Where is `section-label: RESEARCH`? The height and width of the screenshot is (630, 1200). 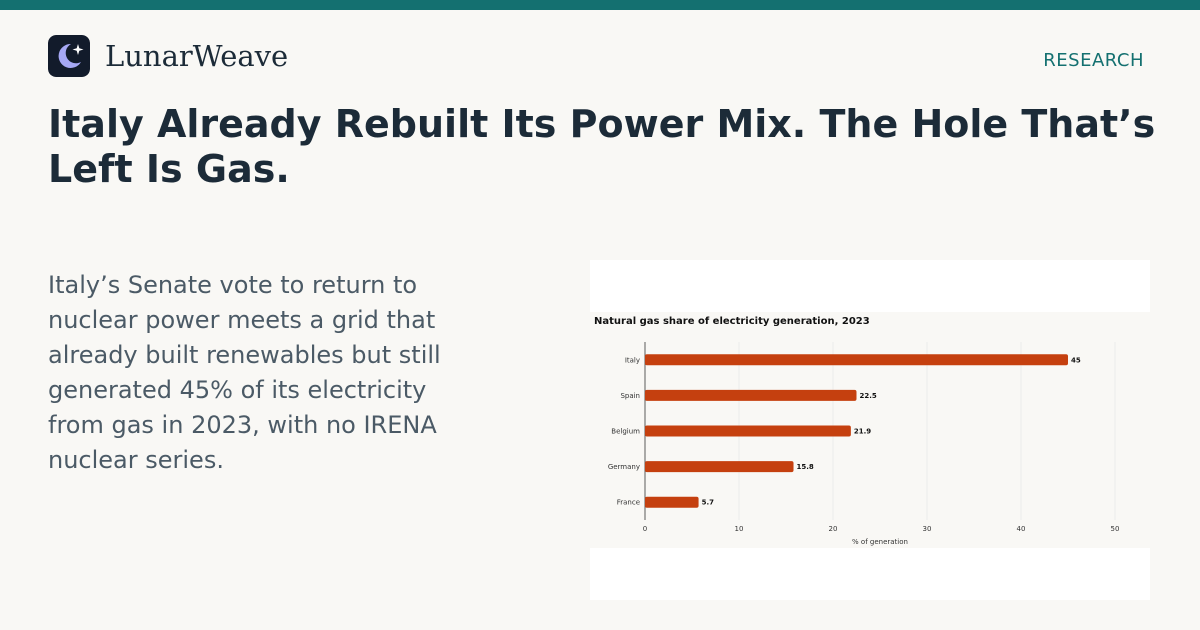
section-label: RESEARCH is located at coordinates (1093, 60).